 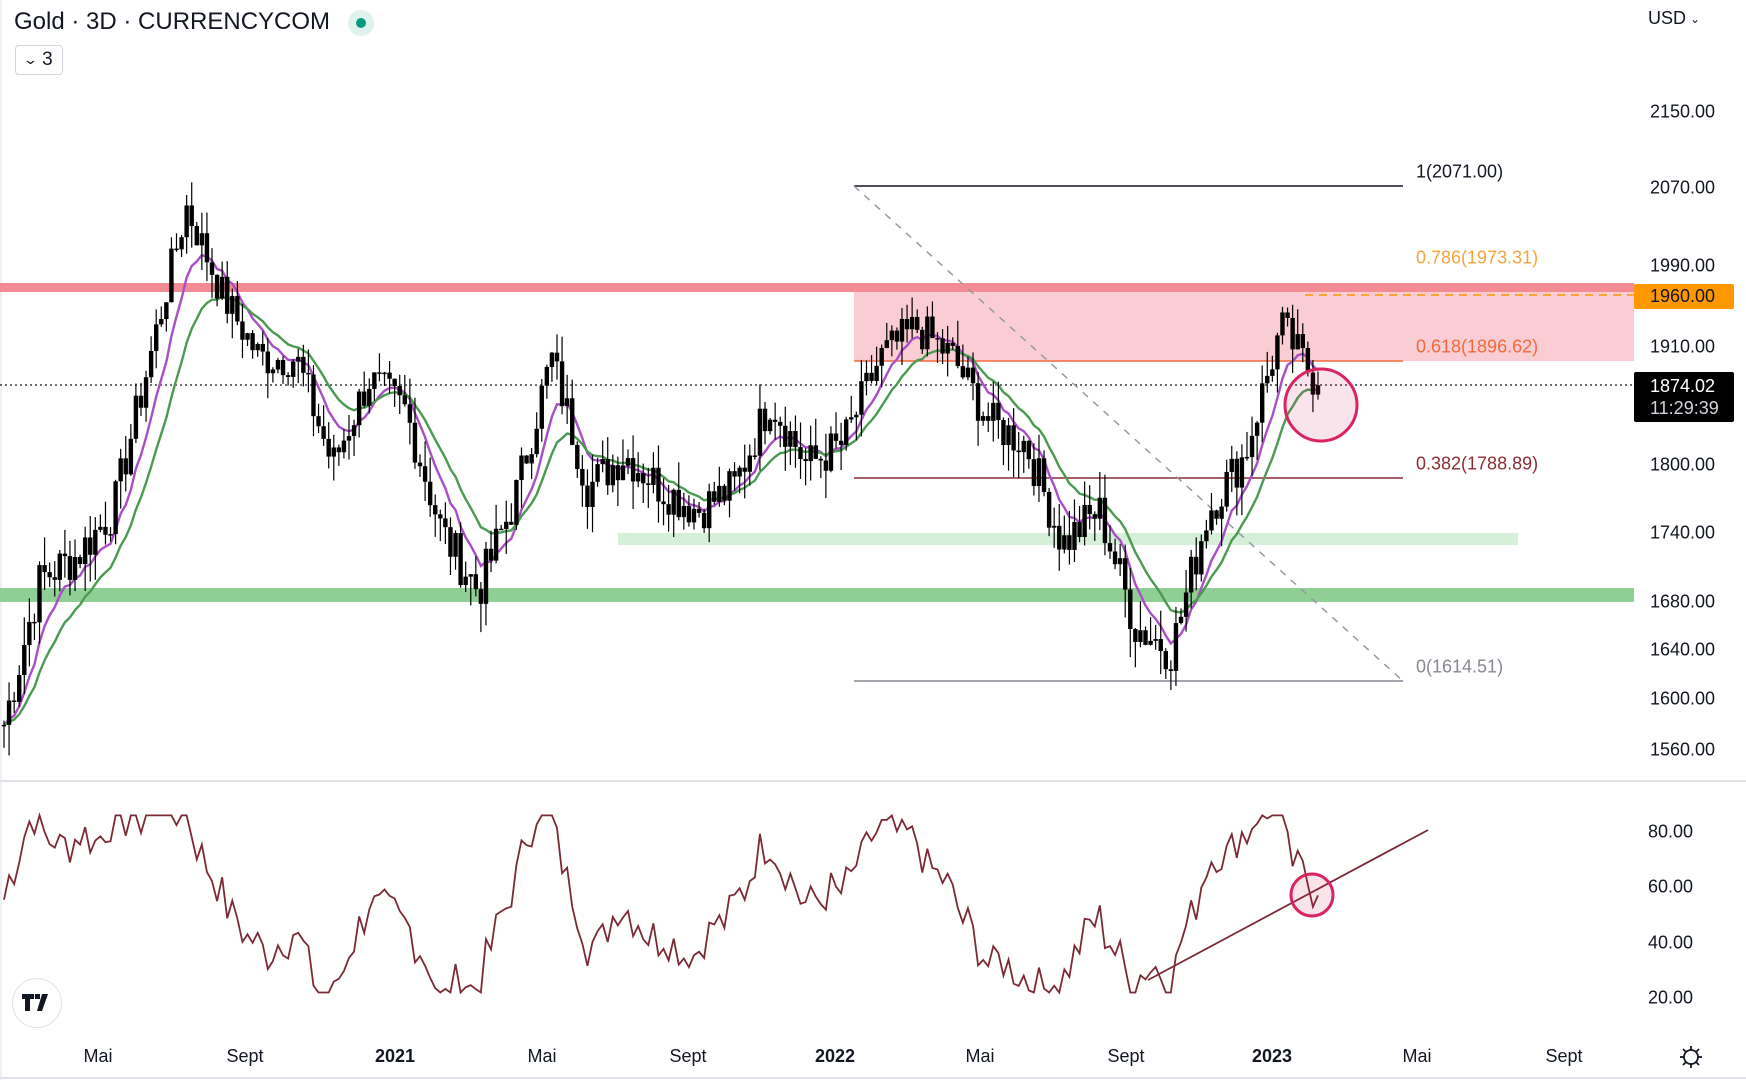 I want to click on rsi-series, so click(x=716, y=903).